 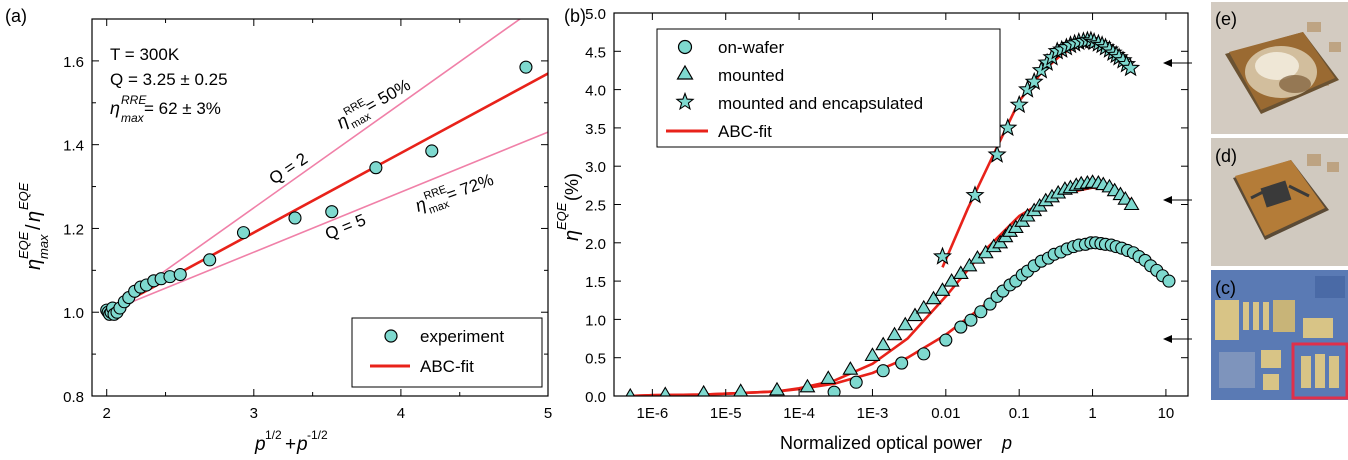 I want to click on svg-text: 1/2, so click(x=273, y=435).